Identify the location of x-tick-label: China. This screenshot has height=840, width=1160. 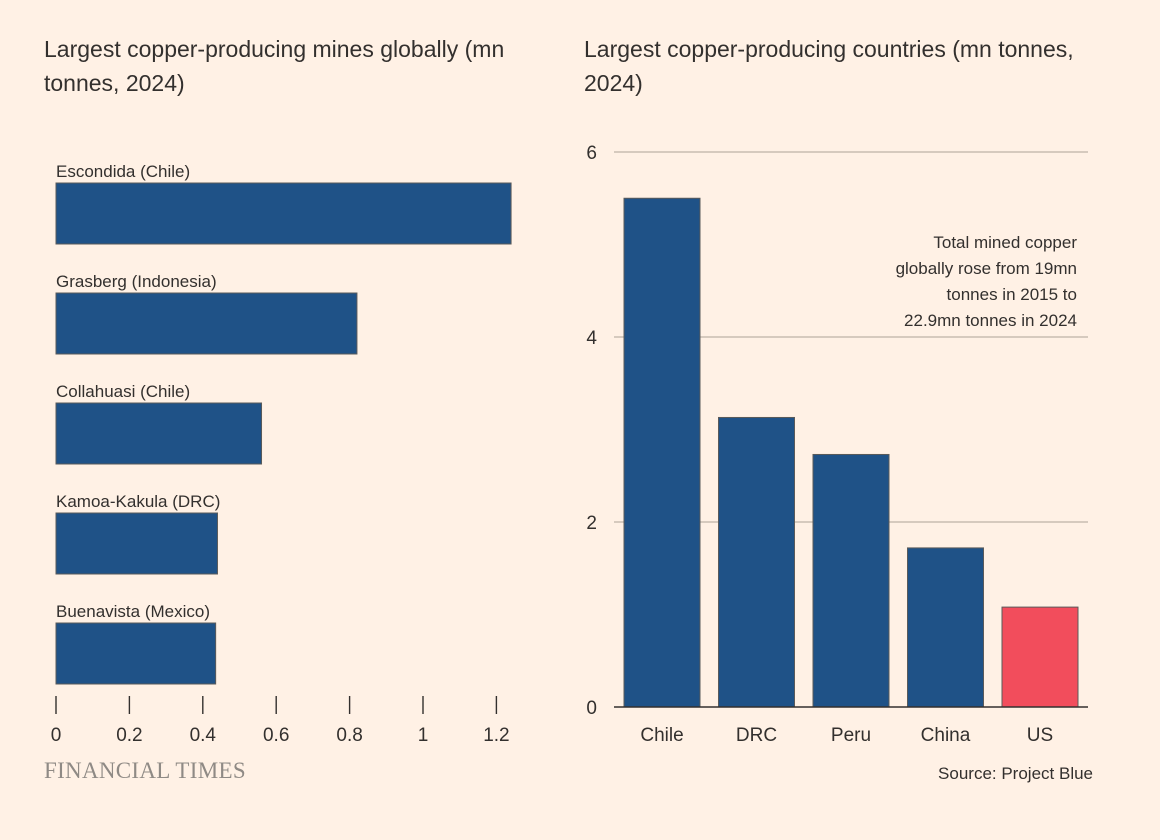
(946, 735).